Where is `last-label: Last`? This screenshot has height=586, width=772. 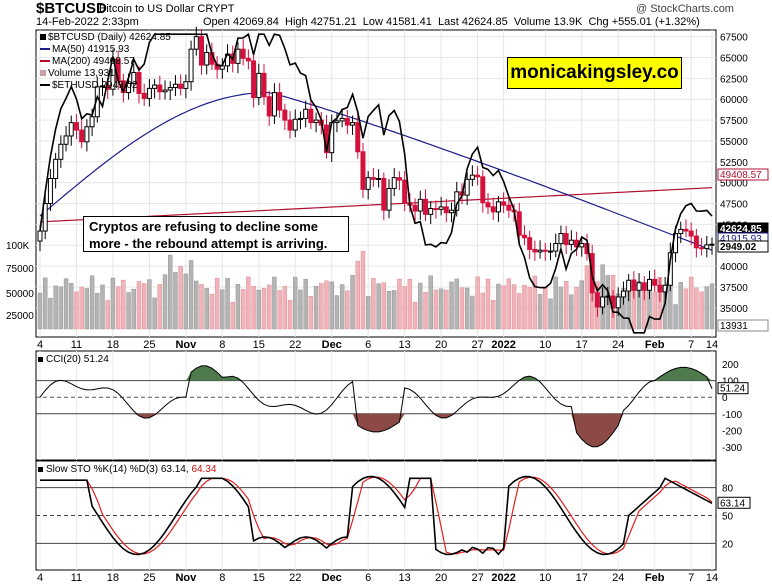 last-label: Last is located at coordinates (448, 22).